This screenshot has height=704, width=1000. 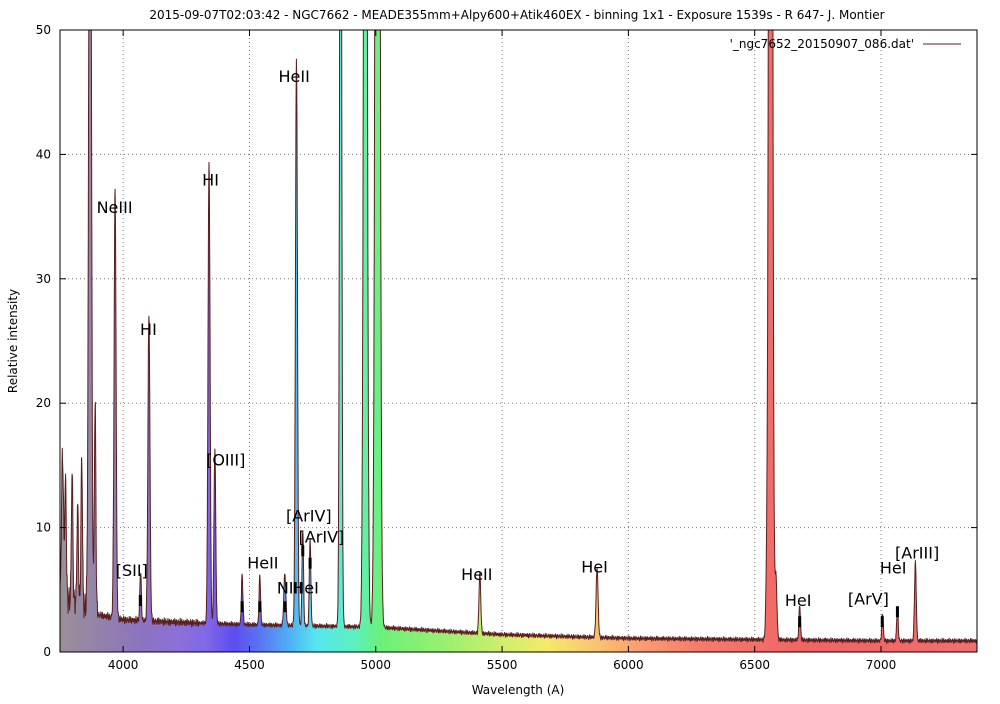 What do you see at coordinates (43, 30) in the screenshot?
I see `y-tick-label: 50` at bounding box center [43, 30].